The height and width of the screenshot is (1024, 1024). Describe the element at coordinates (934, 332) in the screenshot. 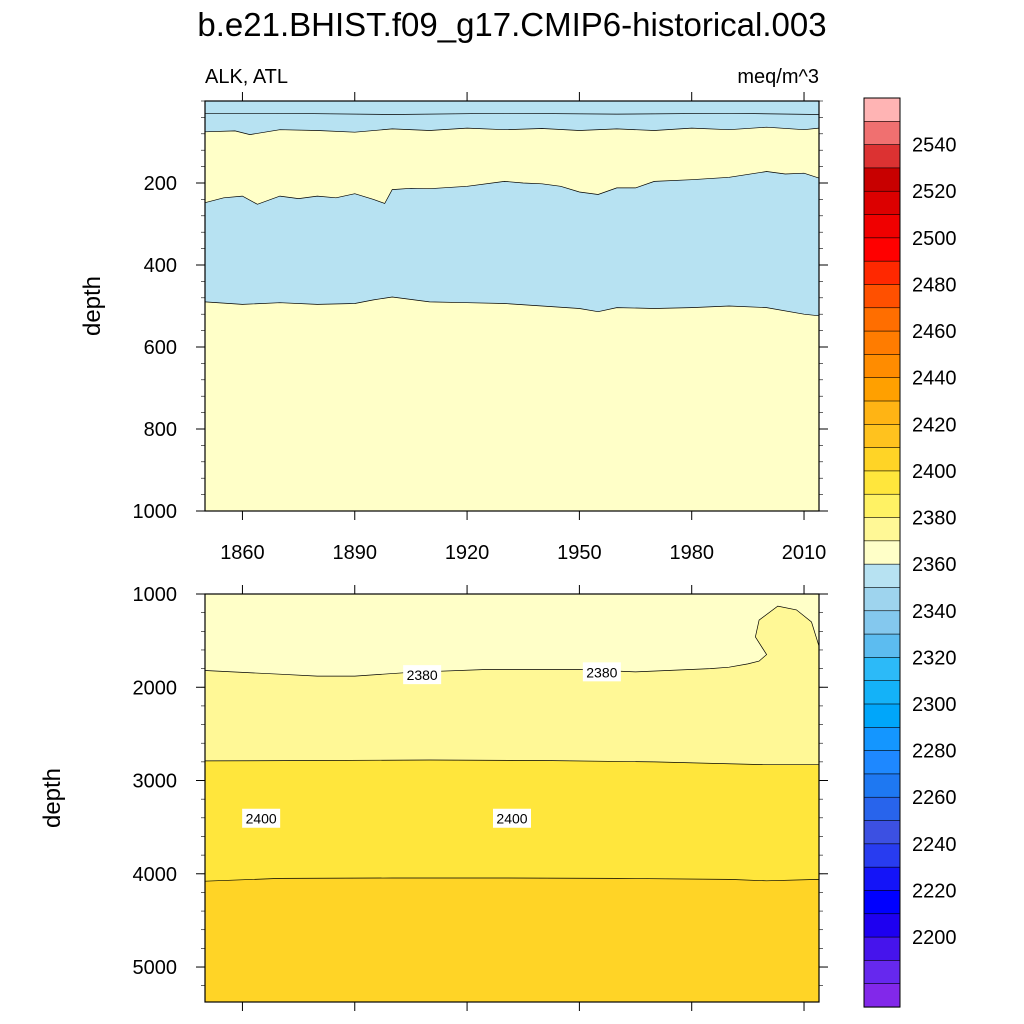

I see `colorbar-label: 2460` at that location.